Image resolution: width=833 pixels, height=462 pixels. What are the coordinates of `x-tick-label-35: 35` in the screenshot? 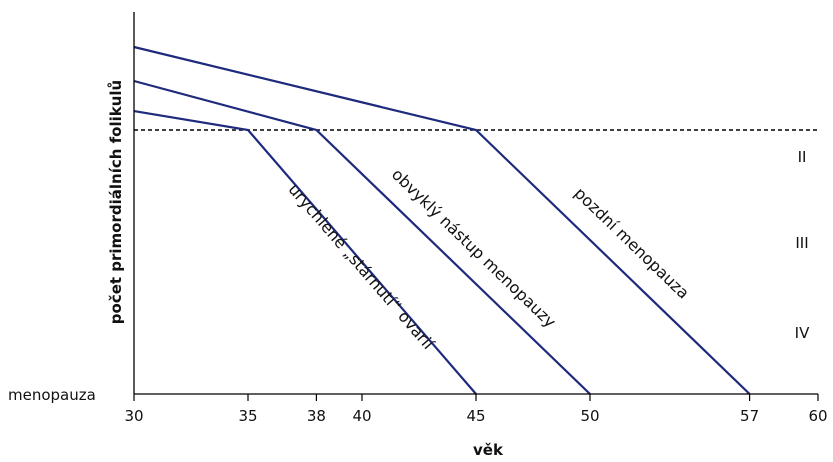 It's located at (247, 416).